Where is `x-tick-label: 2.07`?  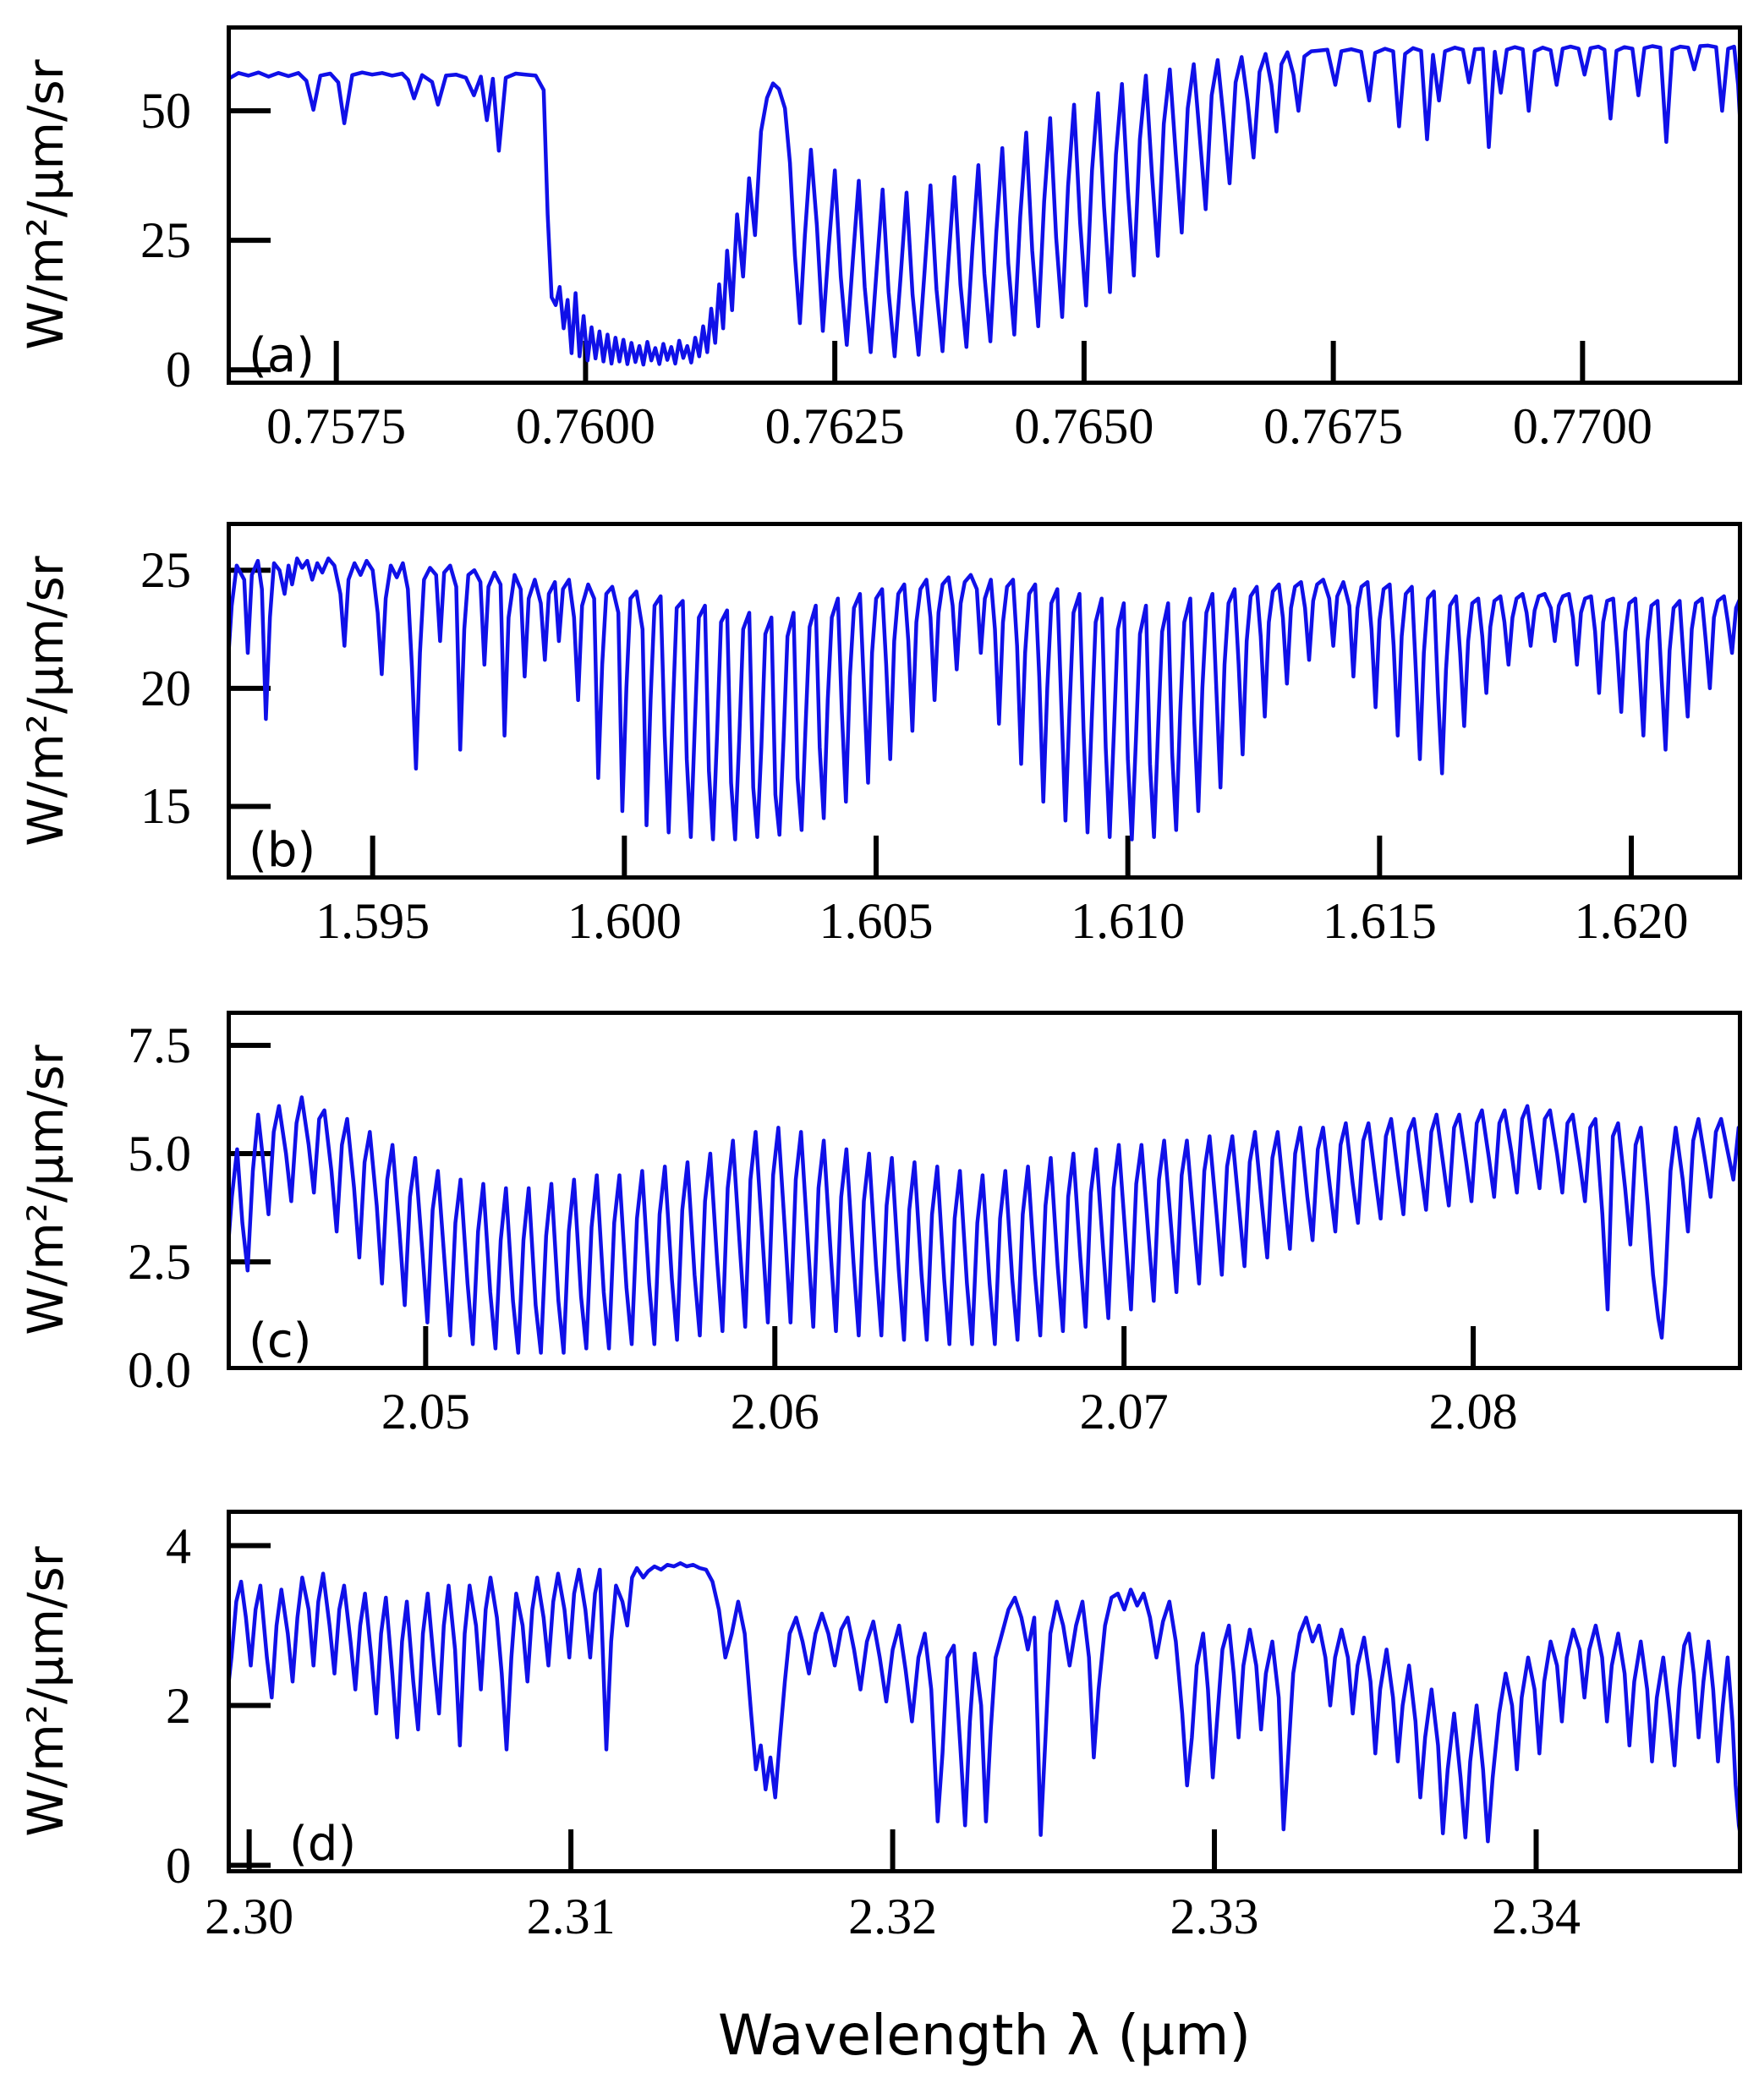
x-tick-label: 2.07 is located at coordinates (1124, 1411).